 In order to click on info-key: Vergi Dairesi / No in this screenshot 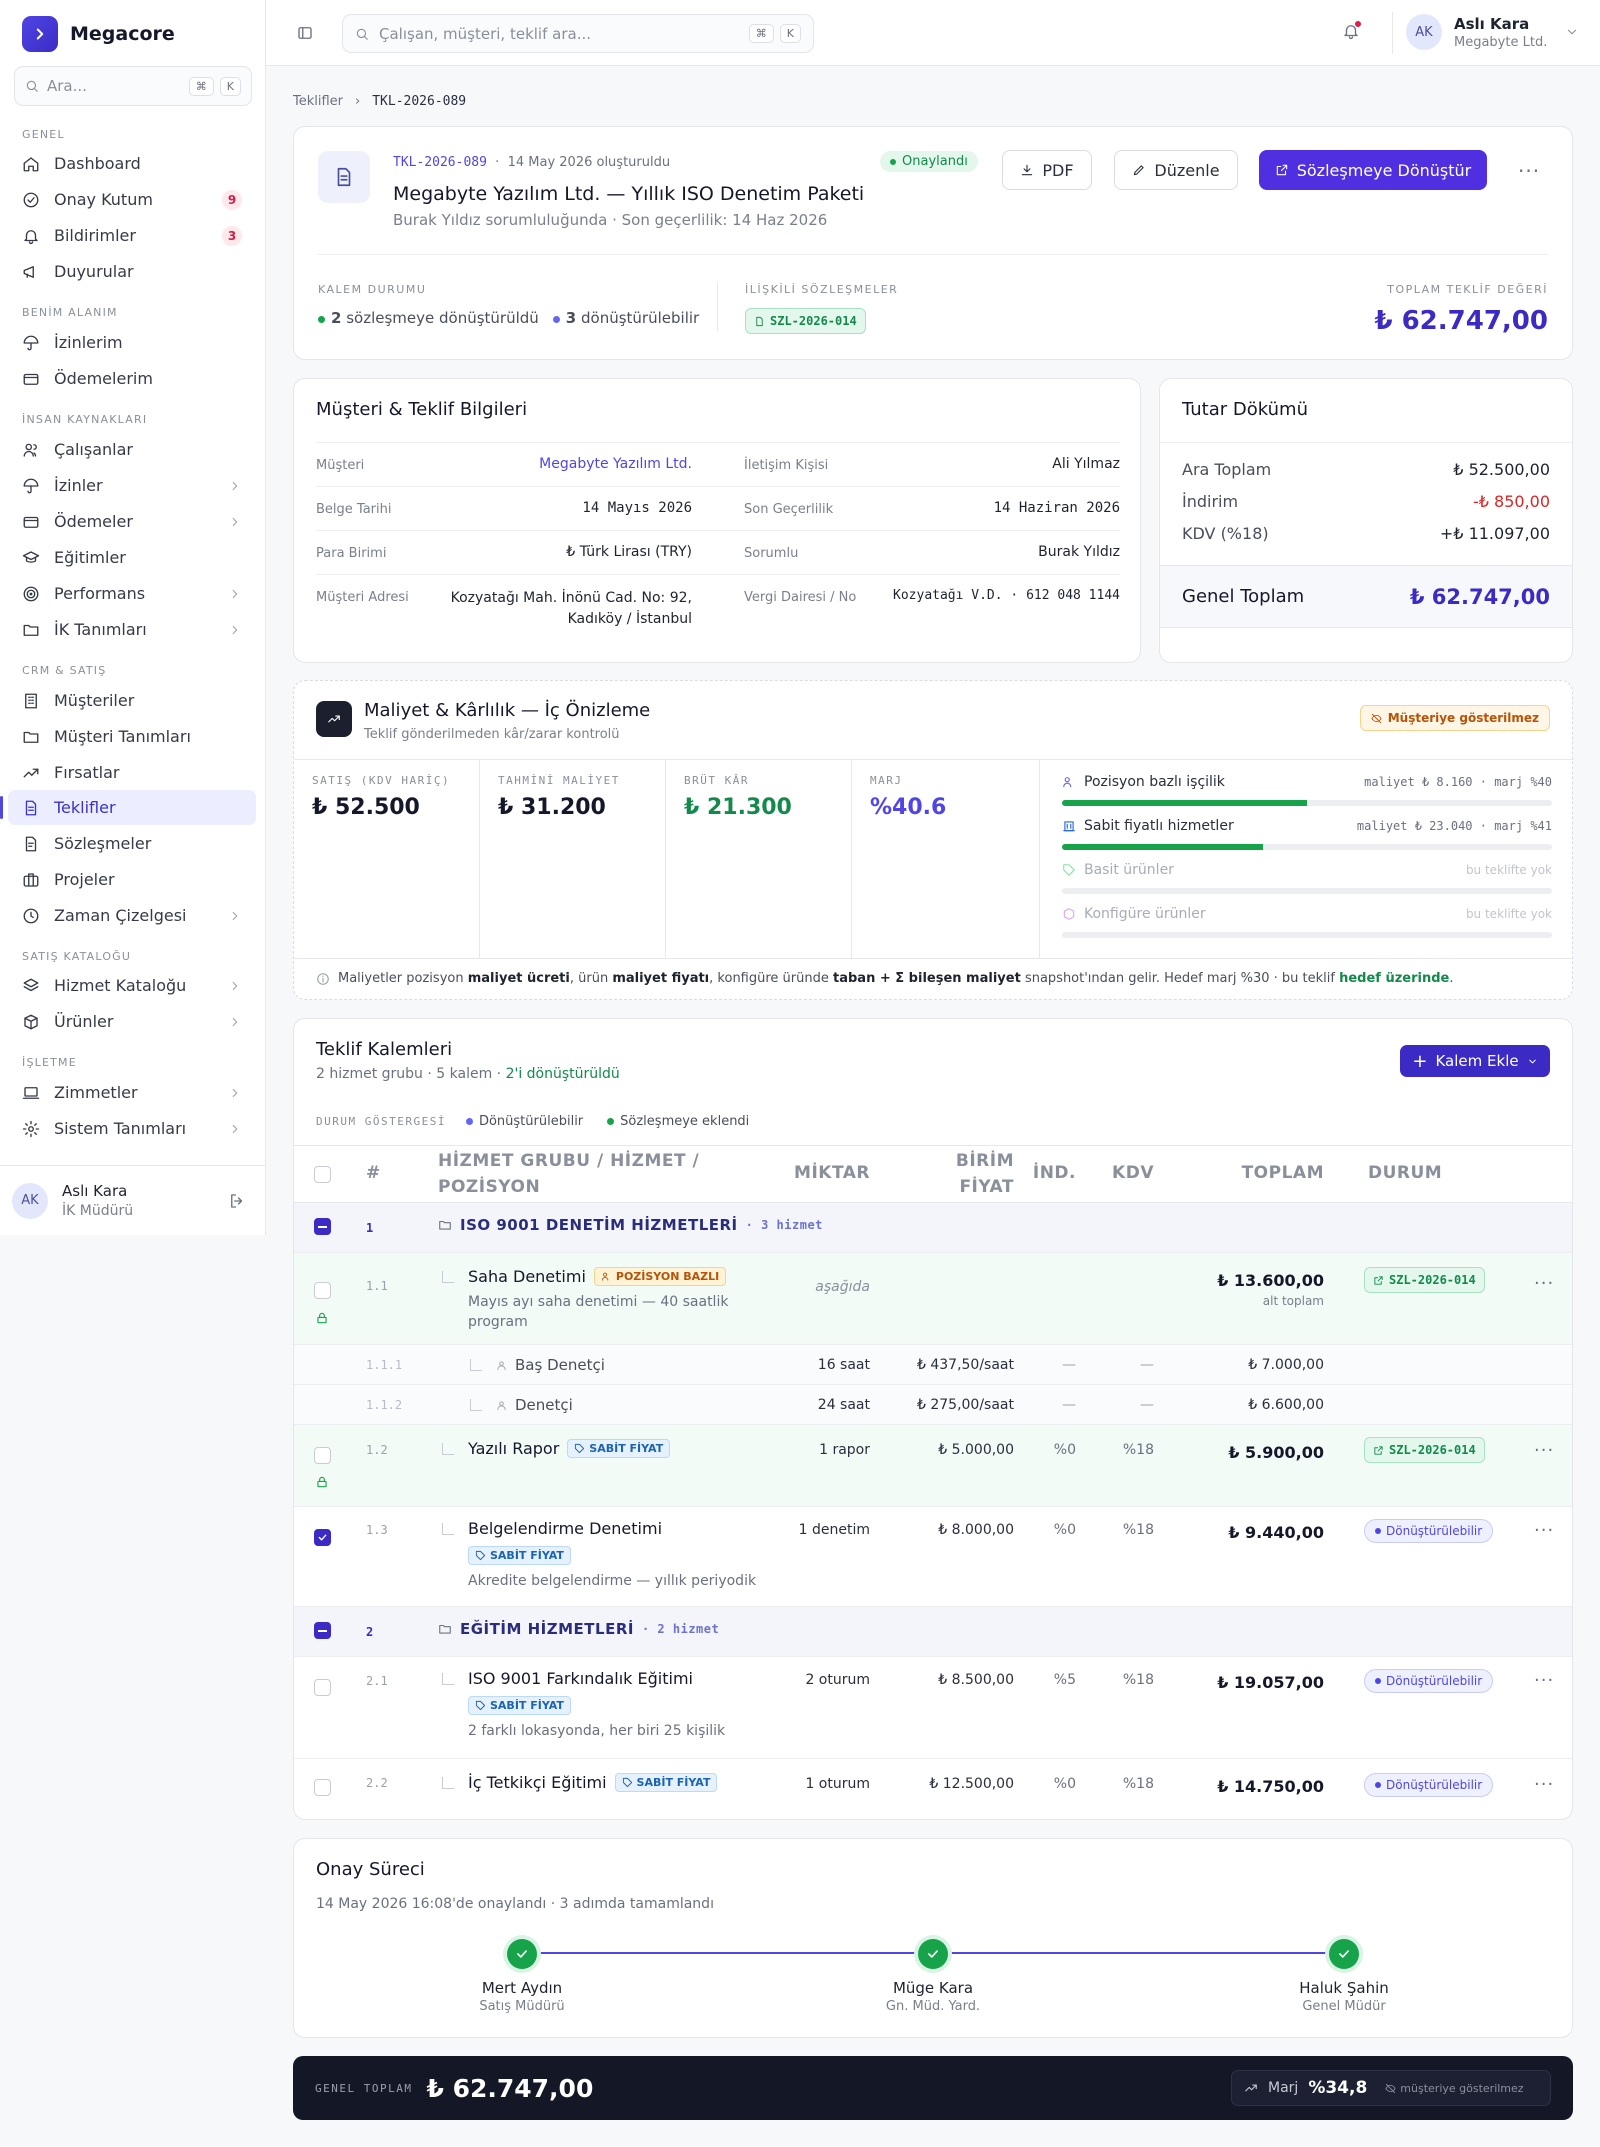, I will do `click(800, 597)`.